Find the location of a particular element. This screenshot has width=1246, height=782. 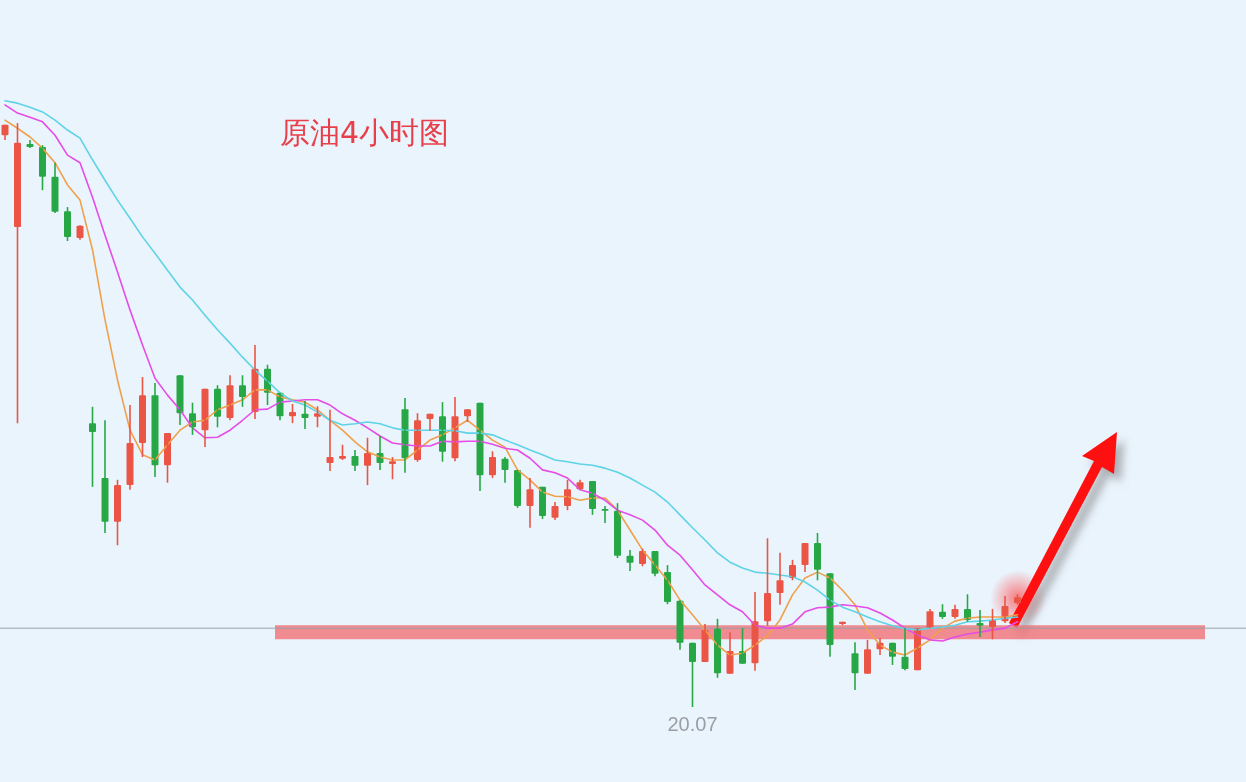

annotation: 20.07 is located at coordinates (692, 724).